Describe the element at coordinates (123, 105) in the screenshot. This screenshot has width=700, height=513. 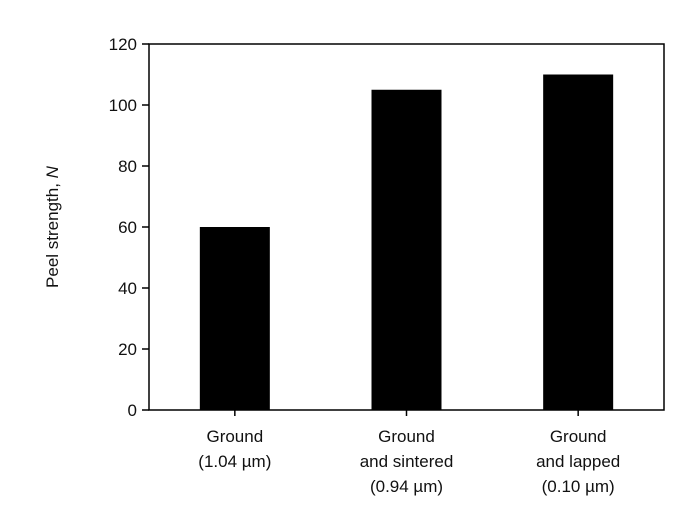
I see `y-tick-label: 100` at that location.